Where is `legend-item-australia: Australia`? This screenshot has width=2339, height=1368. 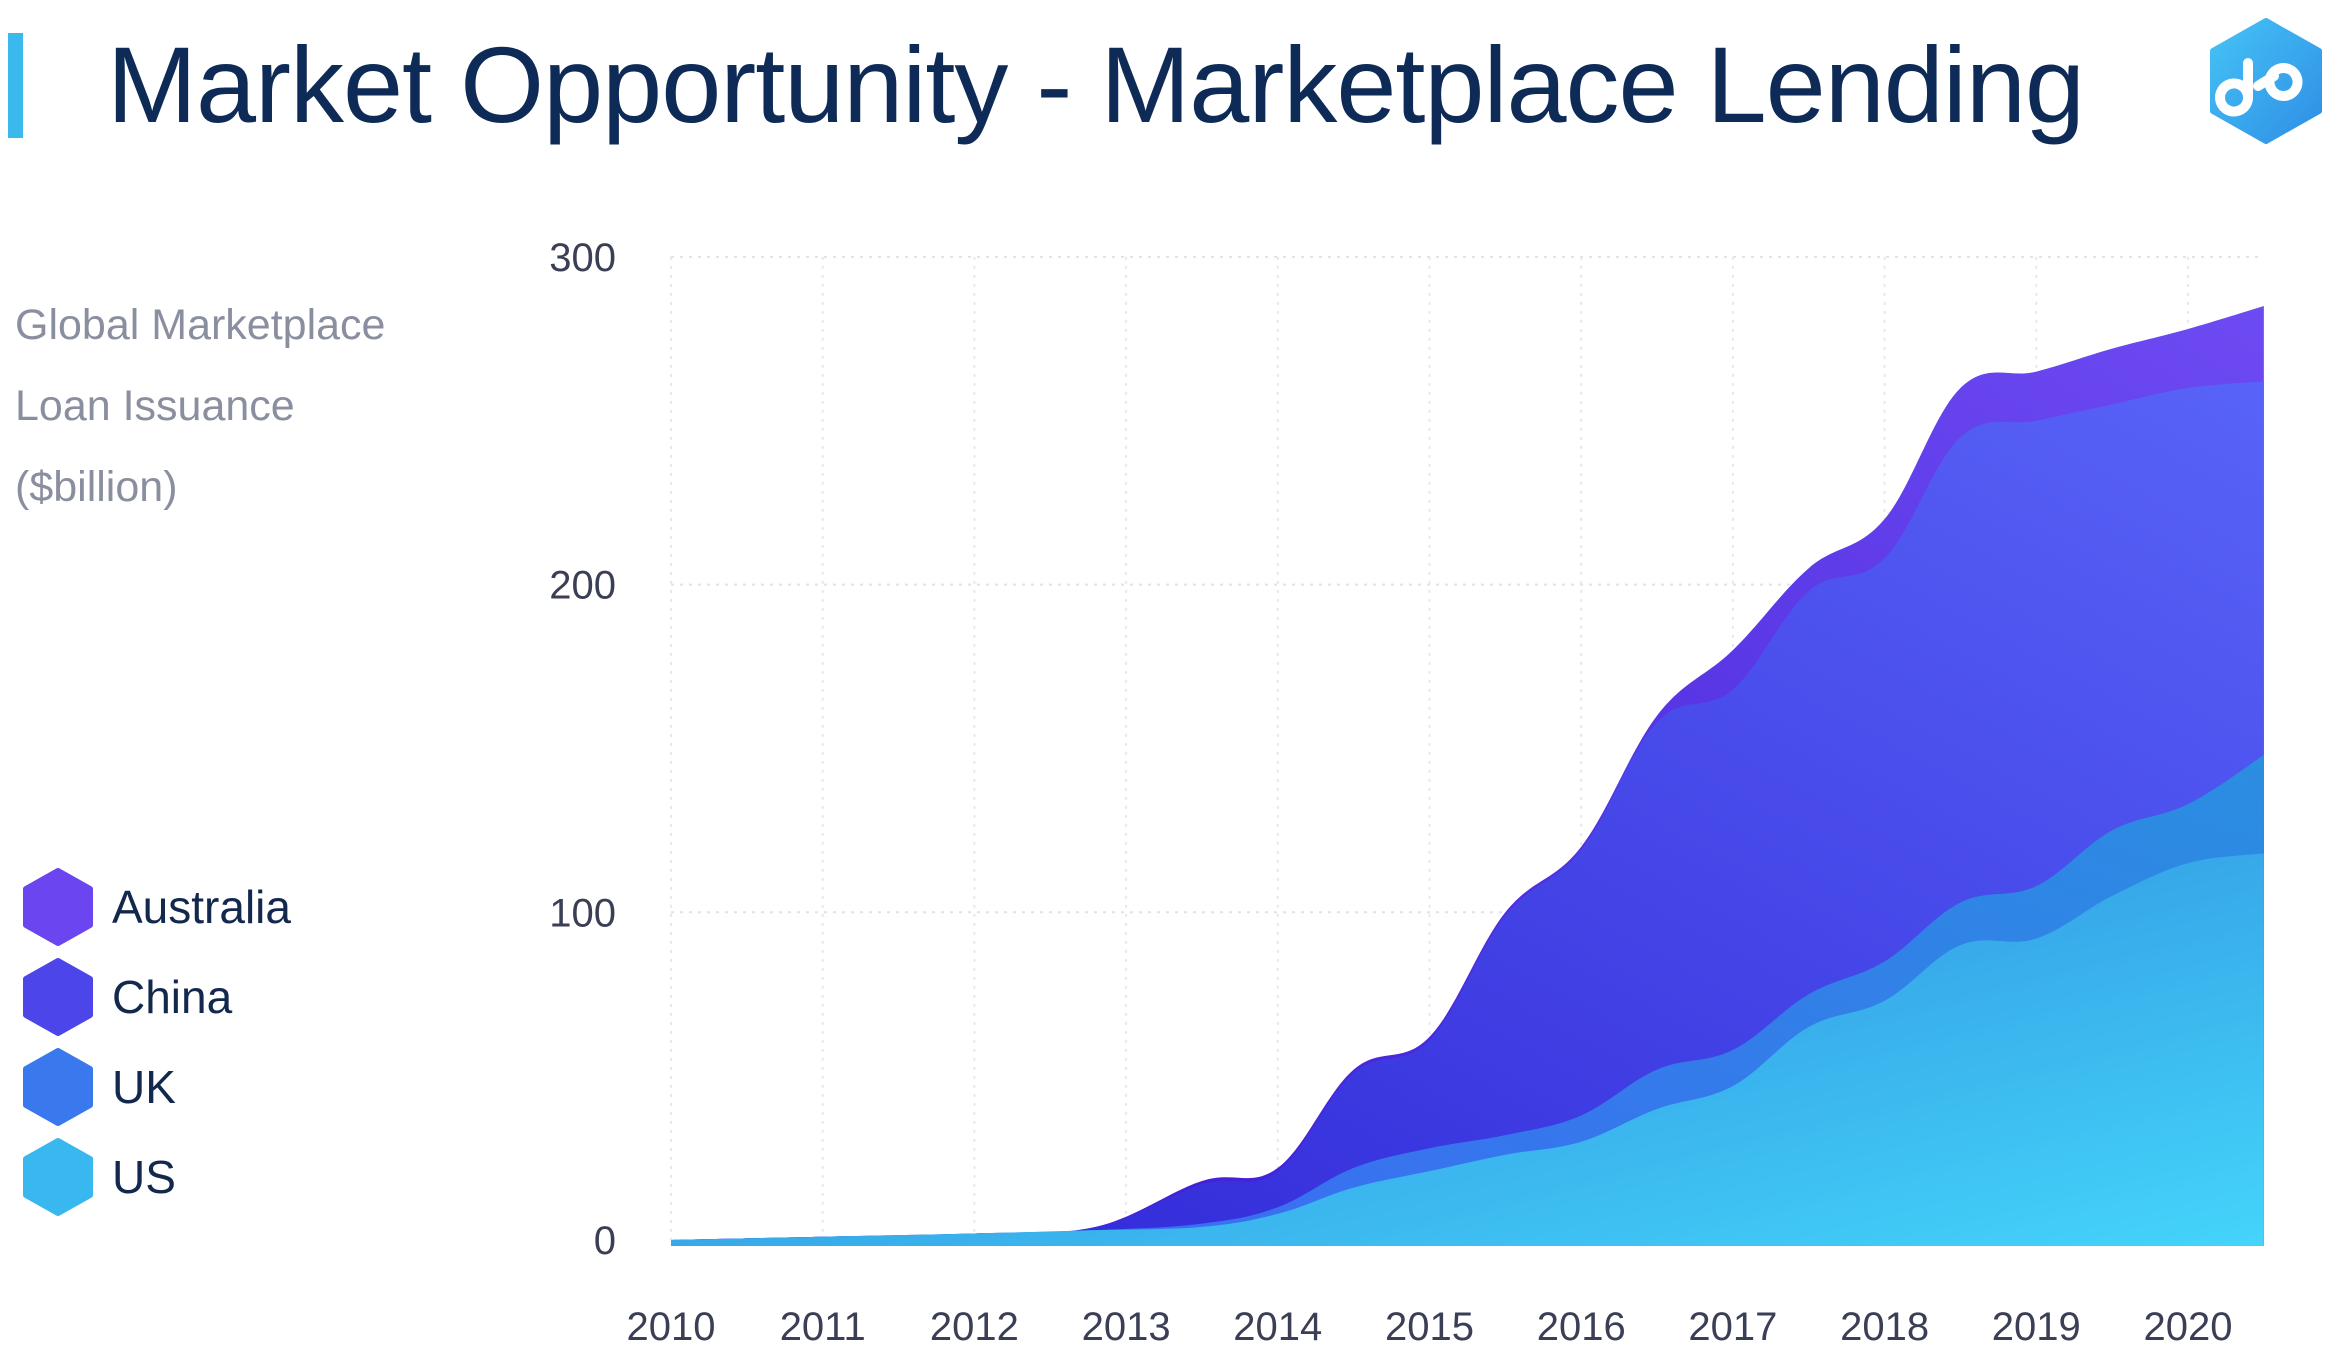
legend-item-australia: Australia is located at coordinates (156, 907).